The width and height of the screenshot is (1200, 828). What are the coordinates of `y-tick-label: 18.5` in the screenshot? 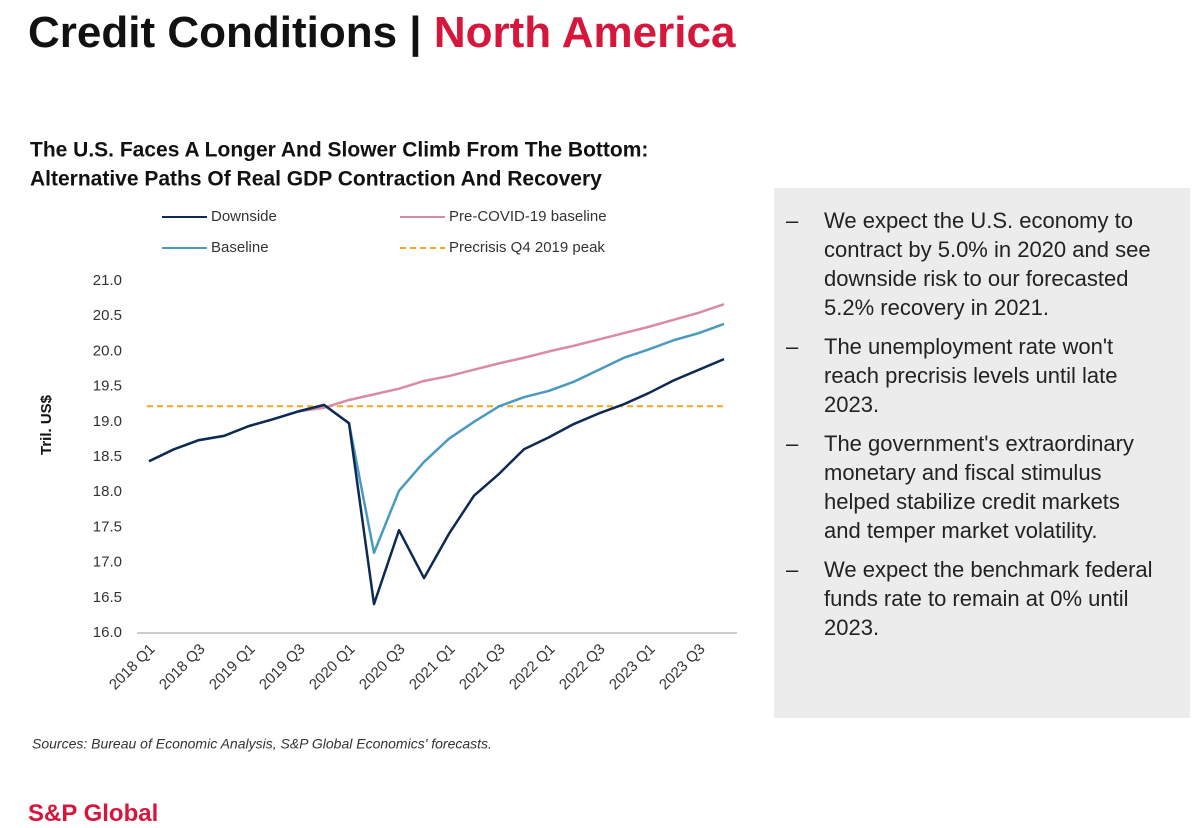 It's located at (107, 456).